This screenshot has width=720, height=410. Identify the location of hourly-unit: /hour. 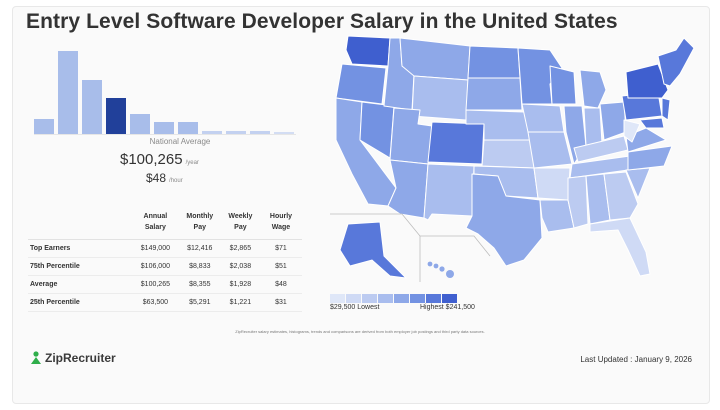
(176, 181).